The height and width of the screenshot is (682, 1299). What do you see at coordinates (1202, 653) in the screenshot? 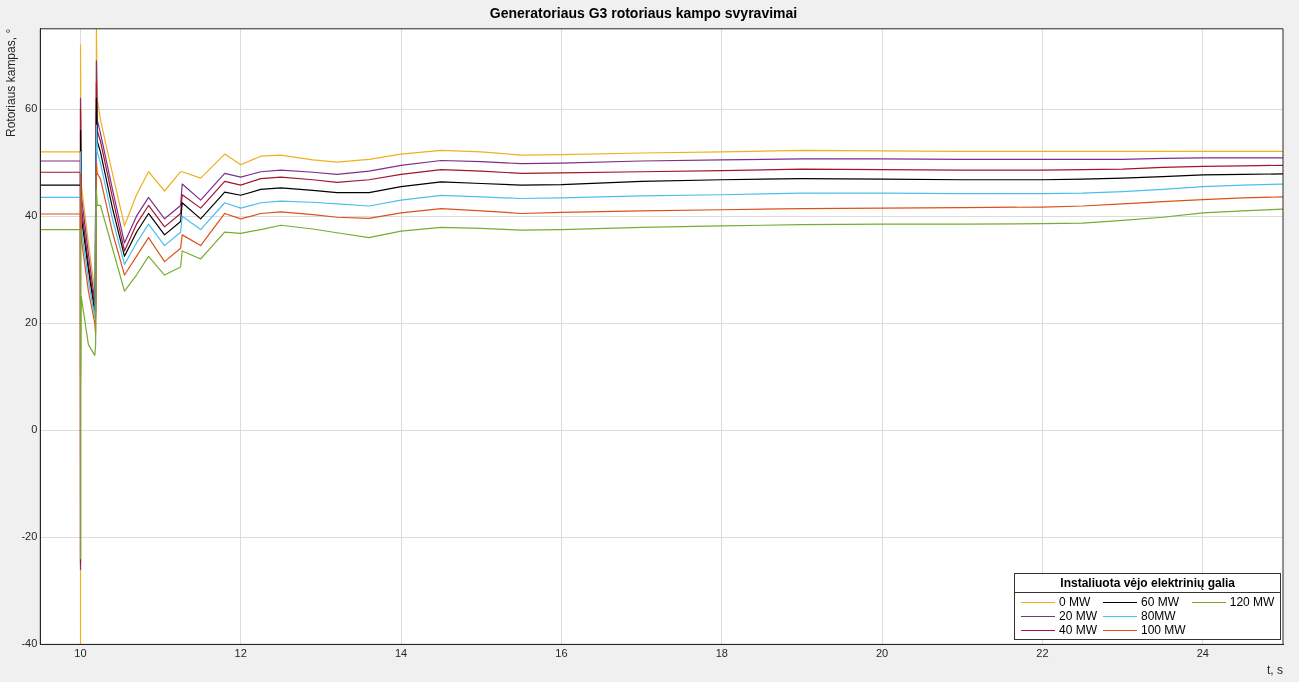
I see `x-tick-label: 24` at bounding box center [1202, 653].